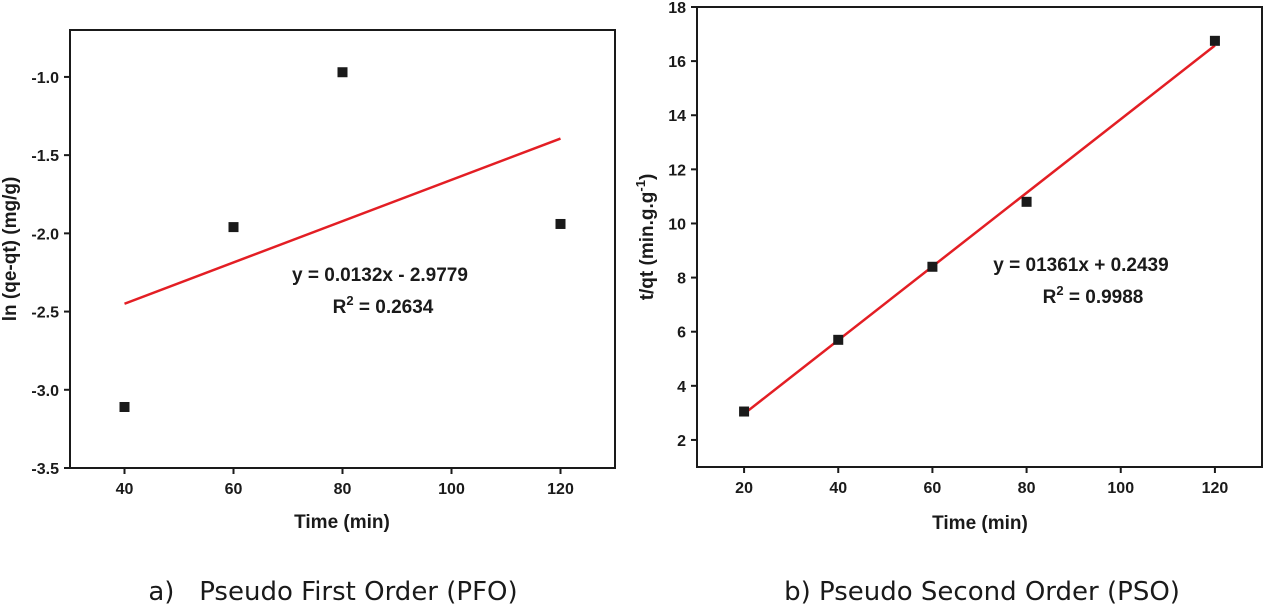  I want to click on pfo-fit-line, so click(342, 221).